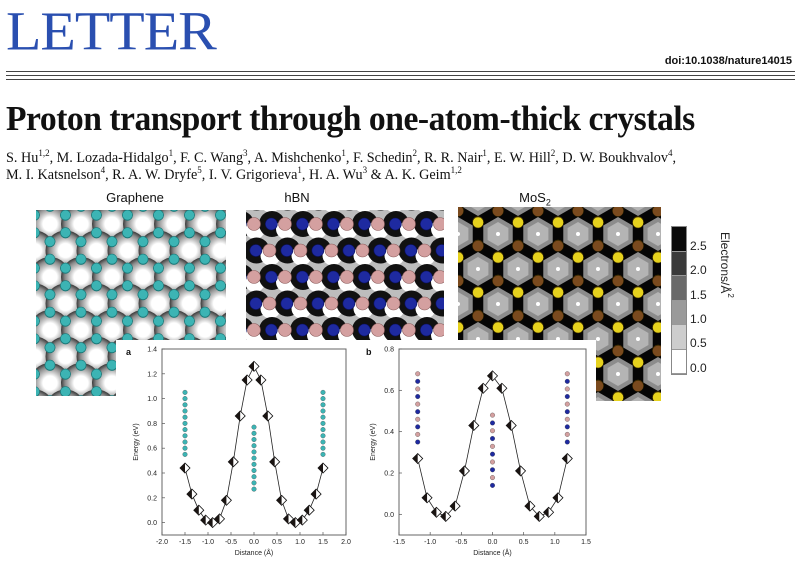 Image resolution: width=800 pixels, height=575 pixels. What do you see at coordinates (493, 542) in the screenshot?
I see `x-tick-label: 0.0` at bounding box center [493, 542].